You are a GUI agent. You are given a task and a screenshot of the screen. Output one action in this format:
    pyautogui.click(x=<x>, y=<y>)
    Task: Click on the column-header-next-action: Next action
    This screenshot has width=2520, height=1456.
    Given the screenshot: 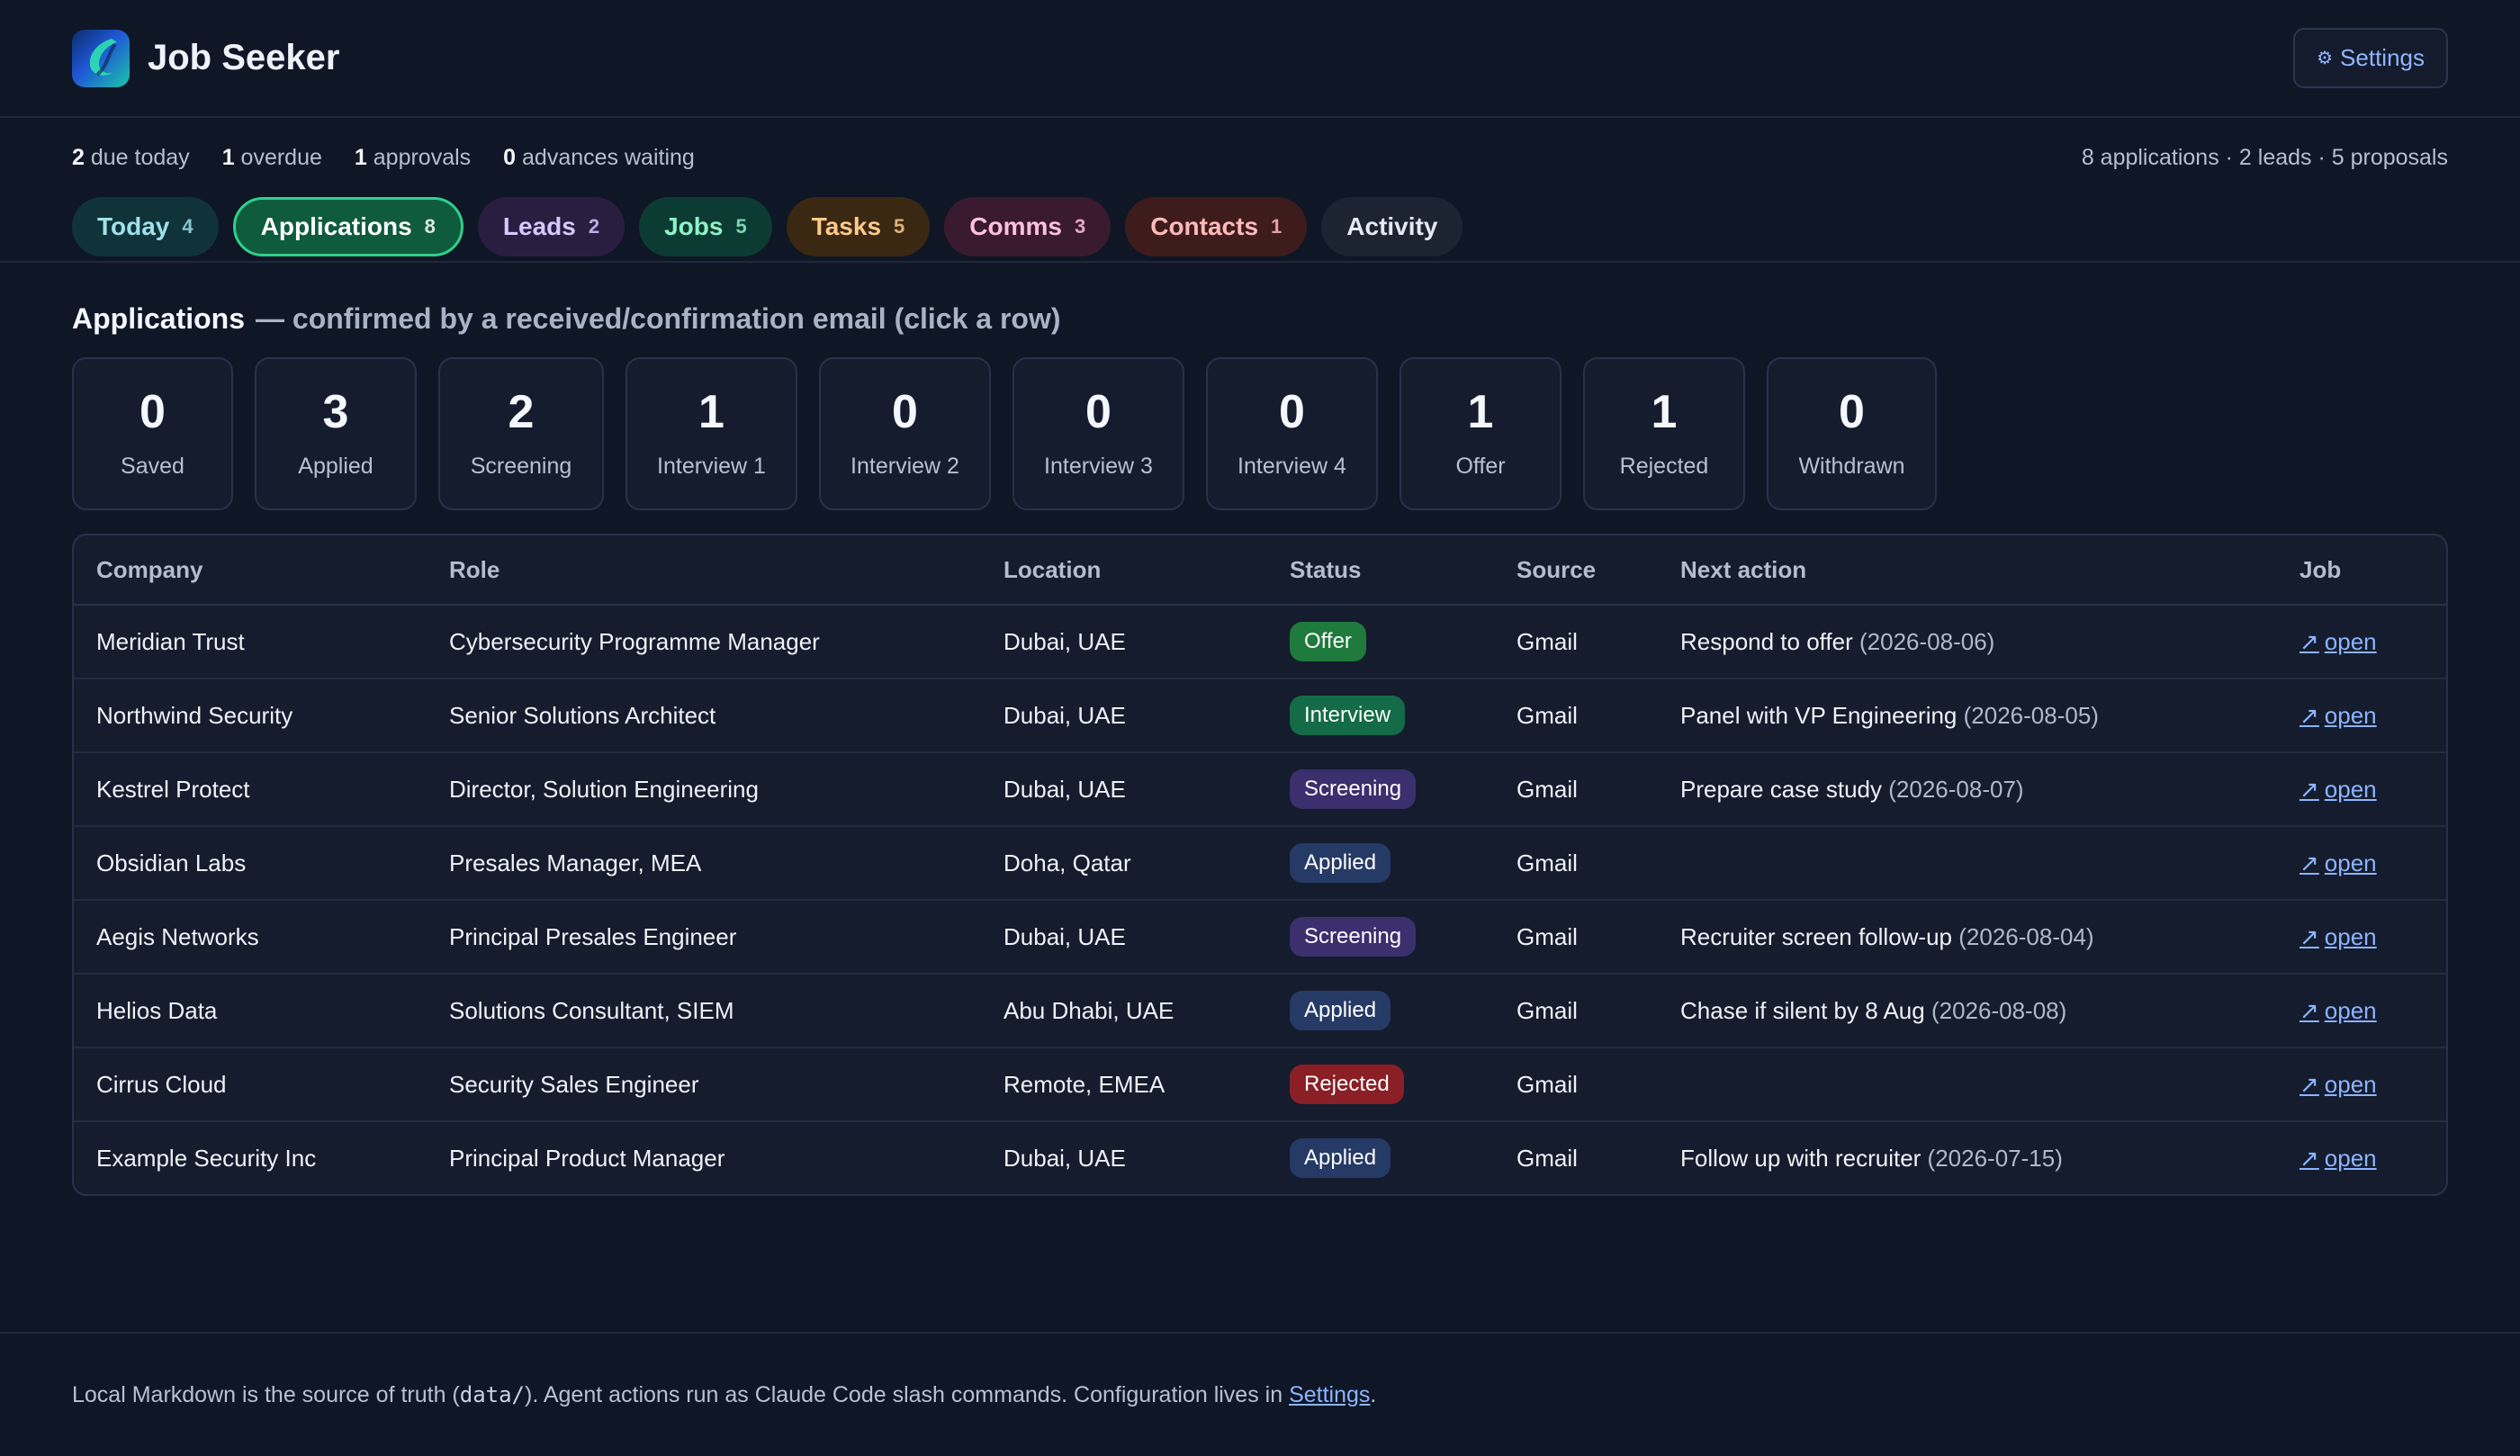 What is the action you would take?
    pyautogui.click(x=1968, y=570)
    